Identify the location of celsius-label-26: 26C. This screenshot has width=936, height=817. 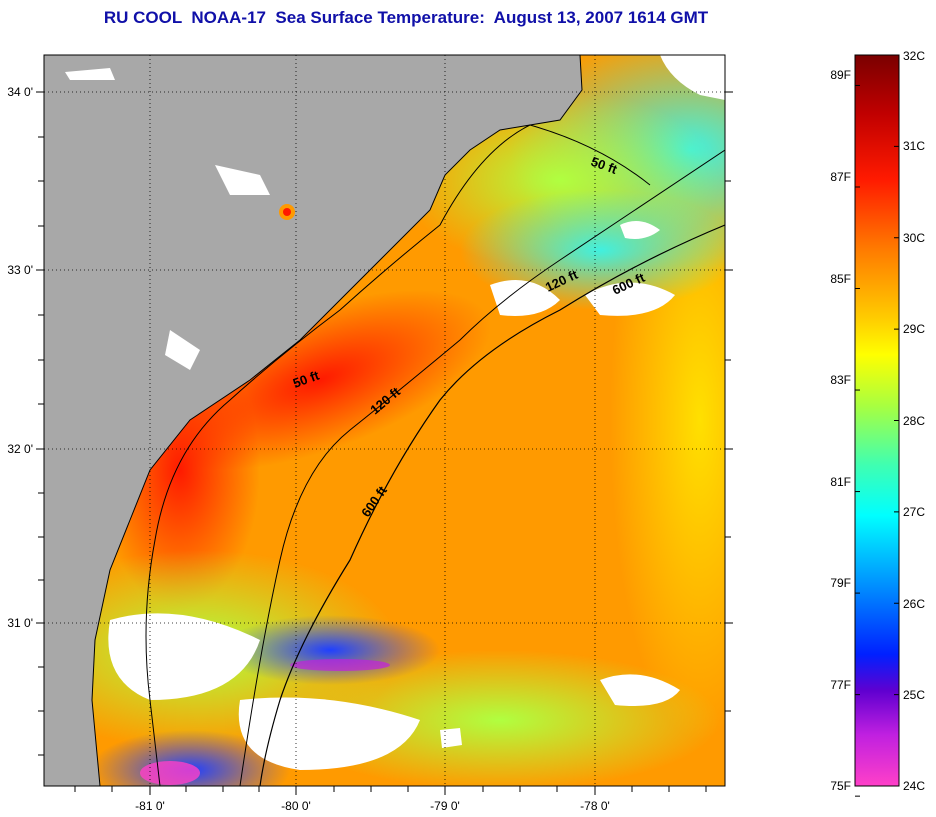
(914, 604).